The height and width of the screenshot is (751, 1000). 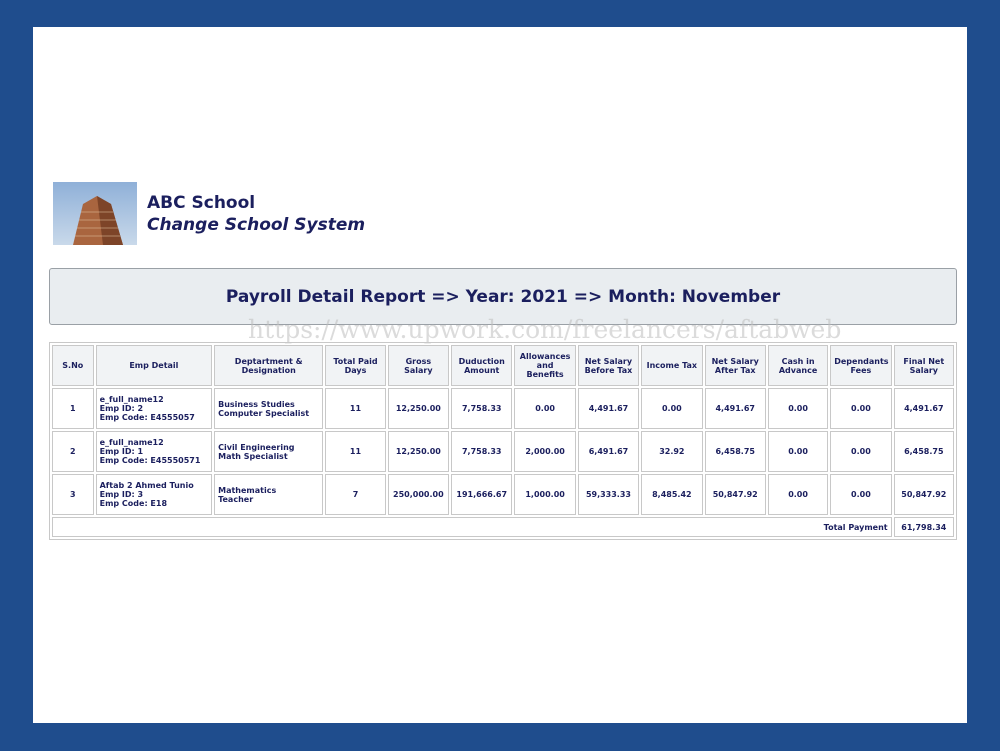 I want to click on cell: 2,000.00, so click(x=545, y=451).